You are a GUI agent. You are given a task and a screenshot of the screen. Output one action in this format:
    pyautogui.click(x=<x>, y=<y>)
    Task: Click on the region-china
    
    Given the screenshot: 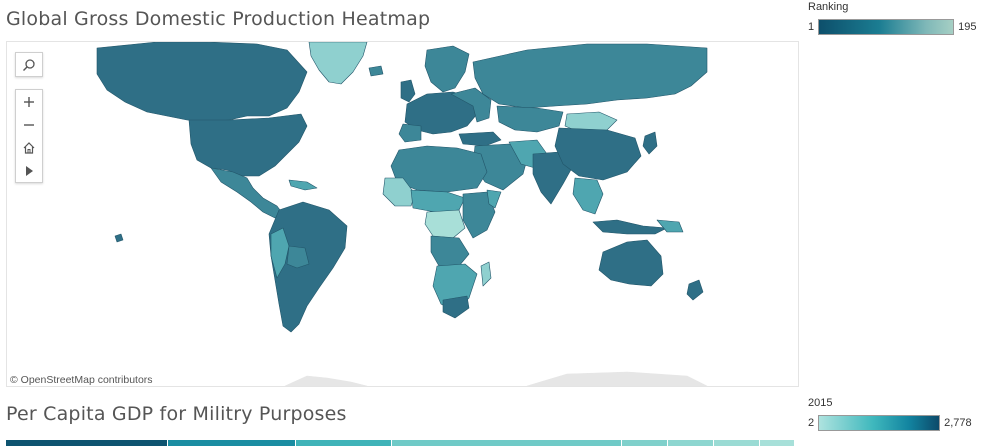 What is the action you would take?
    pyautogui.click(x=598, y=154)
    